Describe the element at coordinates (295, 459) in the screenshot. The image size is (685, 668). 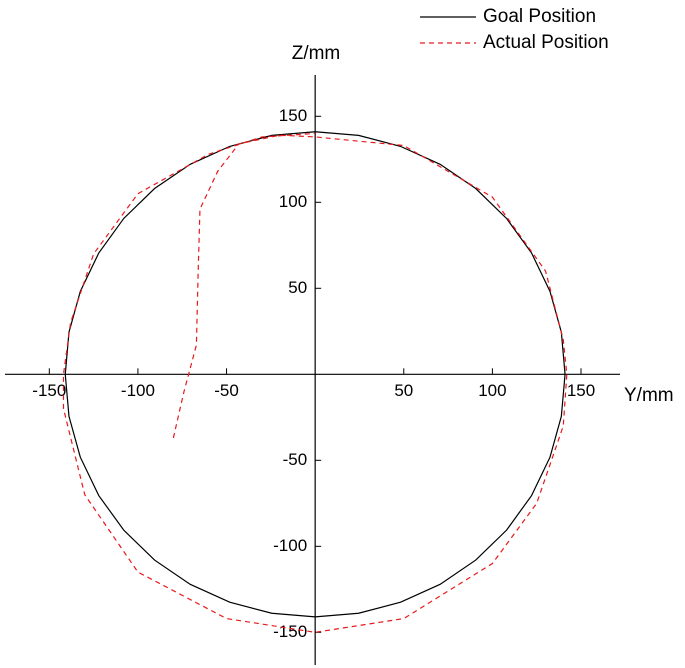
I see `y-tick-label: -50` at that location.